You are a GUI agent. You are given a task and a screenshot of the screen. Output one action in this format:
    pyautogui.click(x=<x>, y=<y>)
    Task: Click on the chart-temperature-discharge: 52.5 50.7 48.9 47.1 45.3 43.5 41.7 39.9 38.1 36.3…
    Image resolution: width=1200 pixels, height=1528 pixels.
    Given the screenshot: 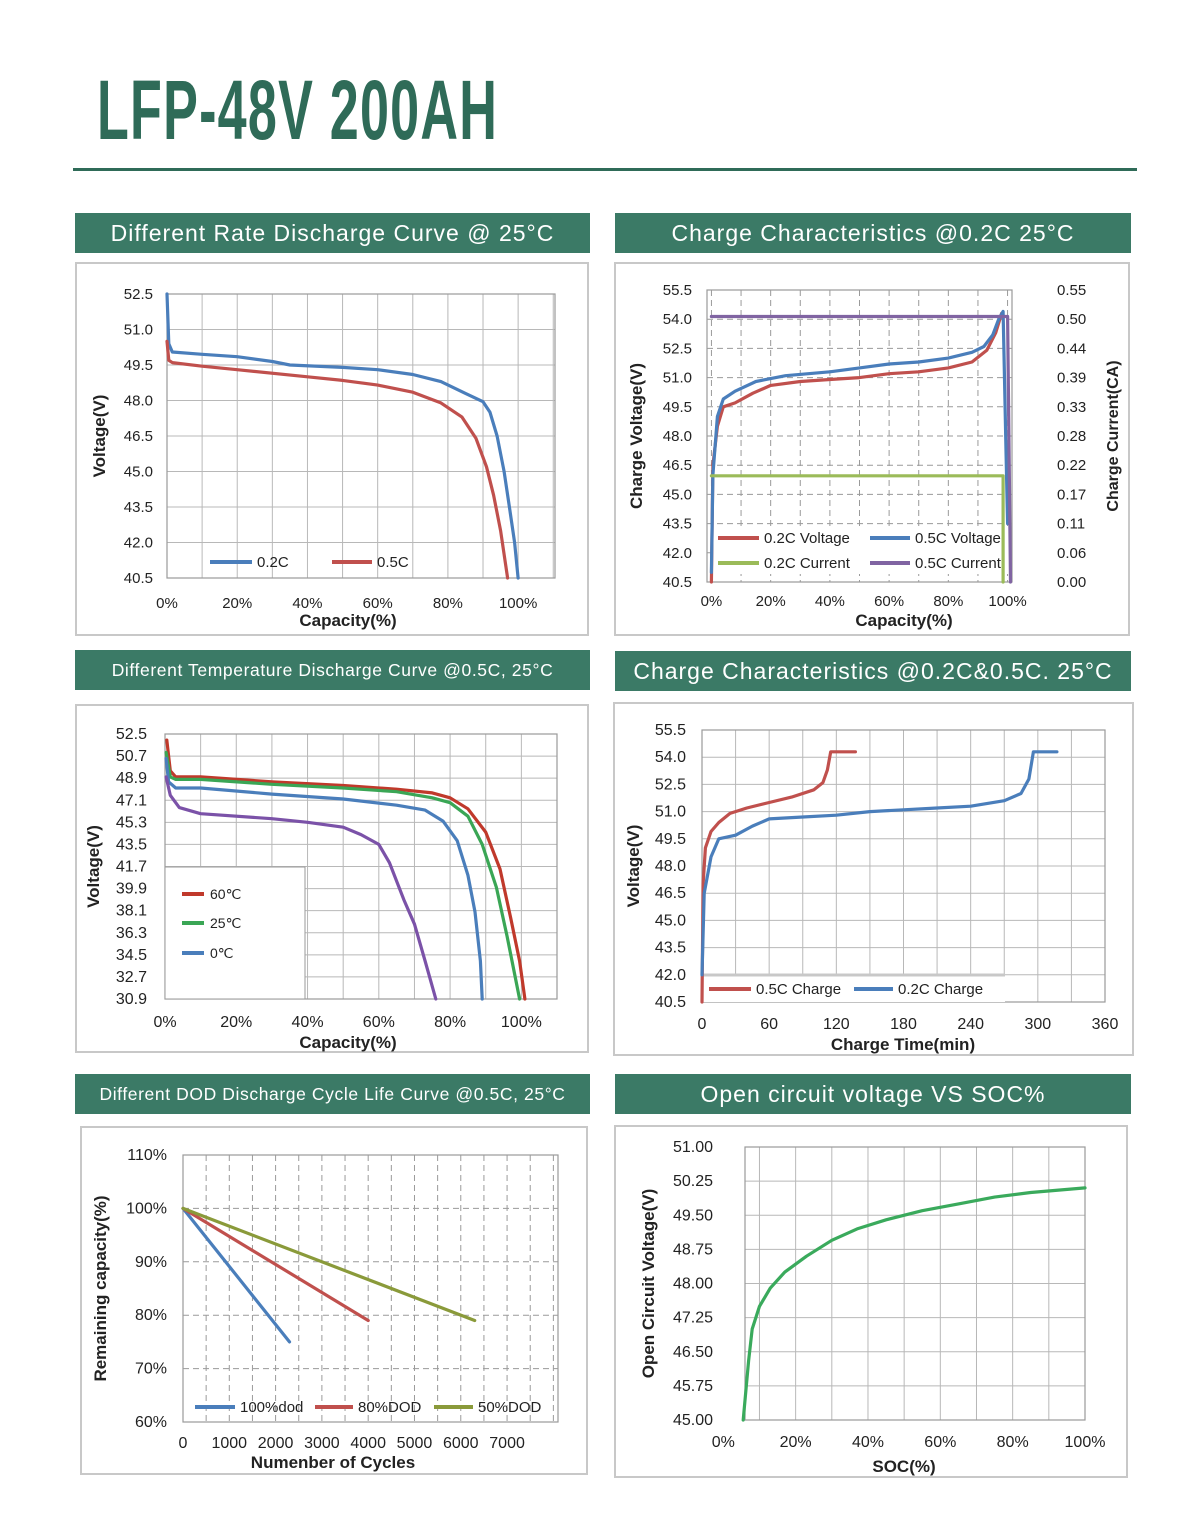 What is the action you would take?
    pyautogui.click(x=332, y=878)
    